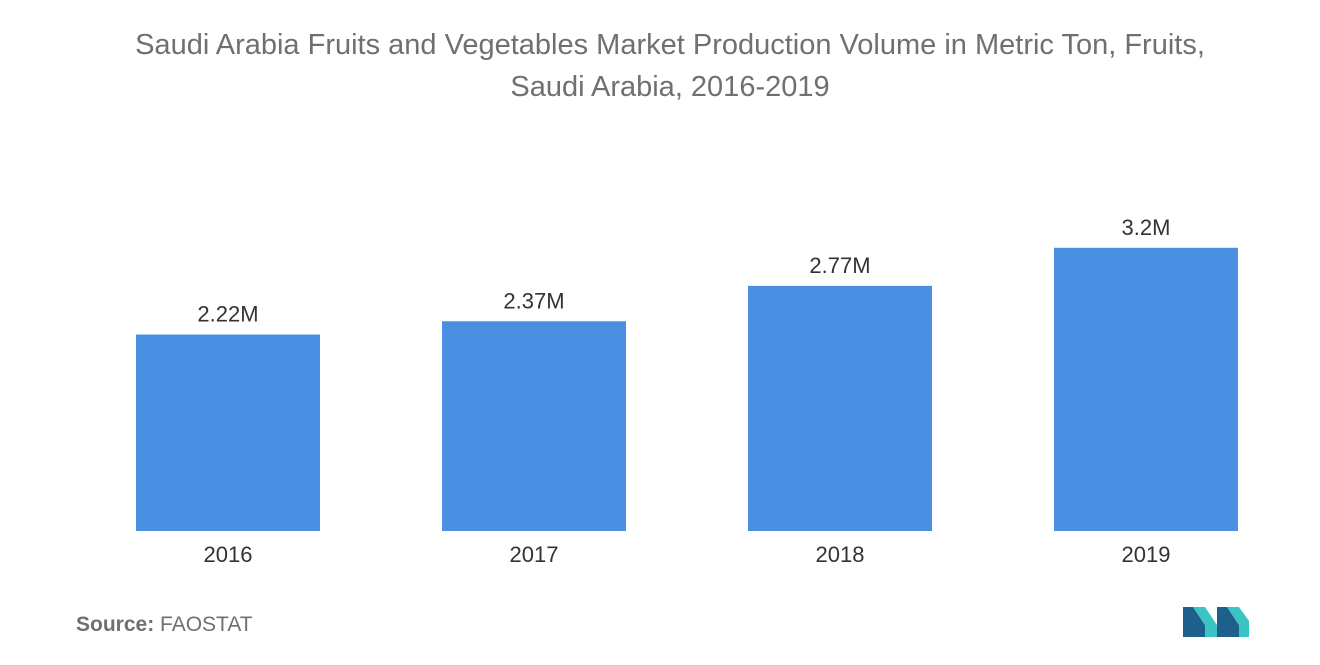  Describe the element at coordinates (115, 624) in the screenshot. I see `source-label: Source:` at that location.